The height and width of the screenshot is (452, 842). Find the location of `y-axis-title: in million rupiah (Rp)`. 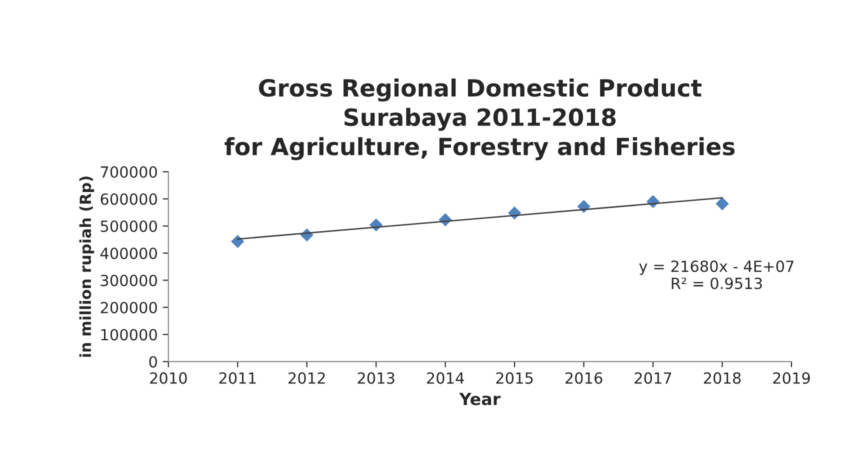

y-axis-title: in million rupiah (Rp) is located at coordinates (86, 266).